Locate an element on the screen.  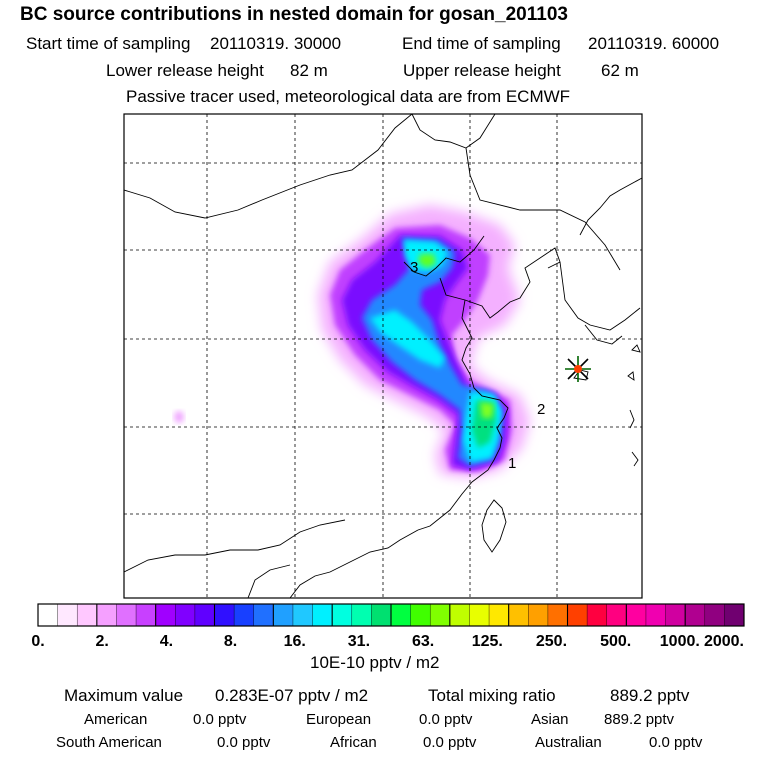
region-south-american-label: South American is located at coordinates (109, 742).